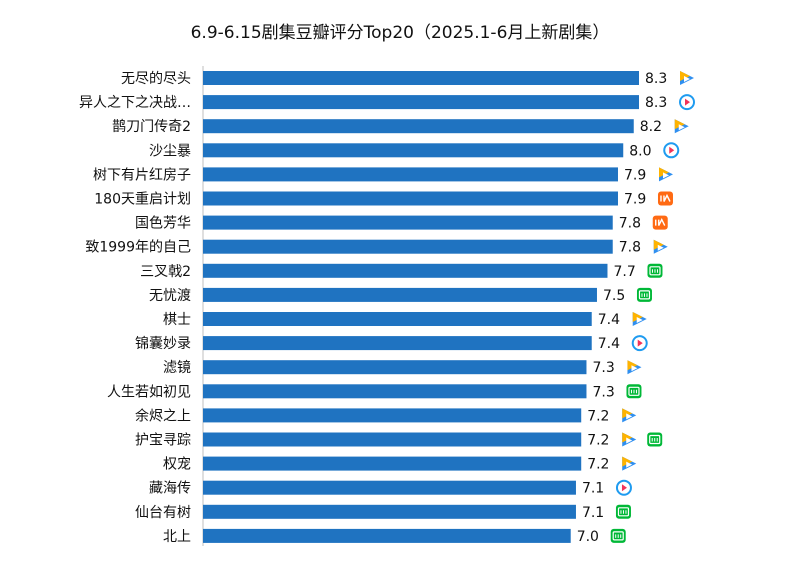  I want to click on category-label: 致1999年的自己, so click(138, 248).